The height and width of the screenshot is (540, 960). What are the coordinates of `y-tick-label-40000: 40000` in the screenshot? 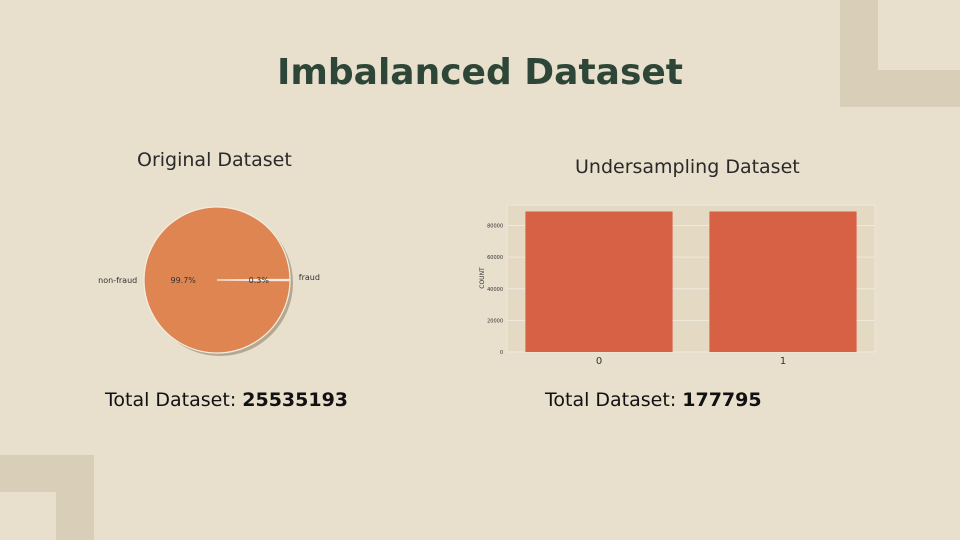 It's located at (495, 290).